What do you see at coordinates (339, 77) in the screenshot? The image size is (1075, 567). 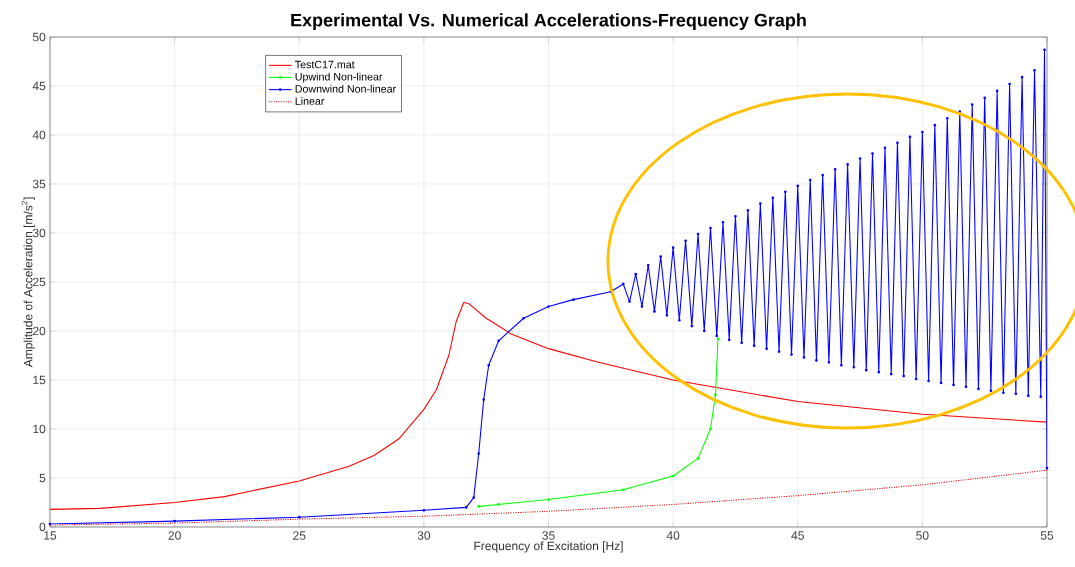 I see `legend-label: Upwind Non-linear` at bounding box center [339, 77].